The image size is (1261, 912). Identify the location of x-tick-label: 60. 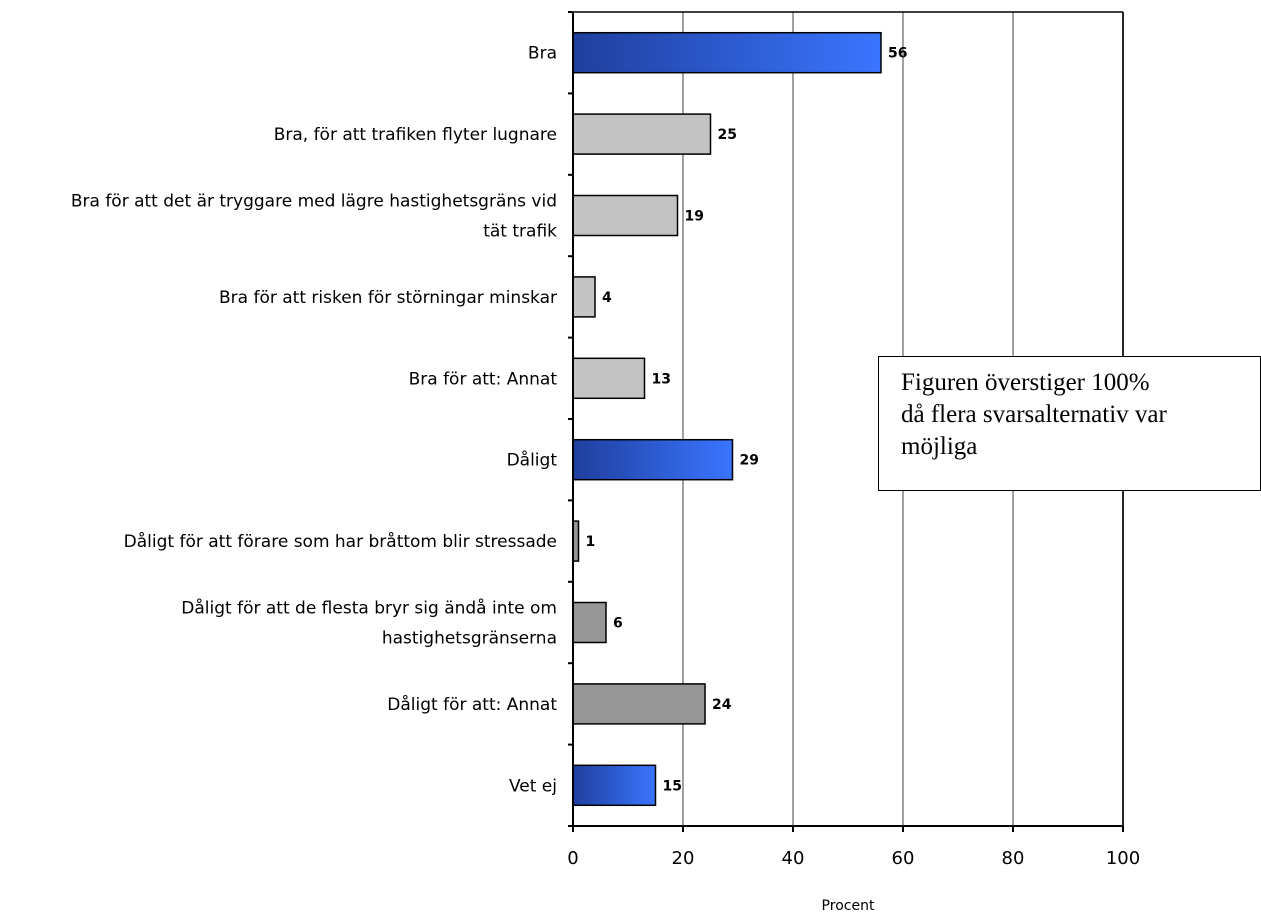
(903, 858).